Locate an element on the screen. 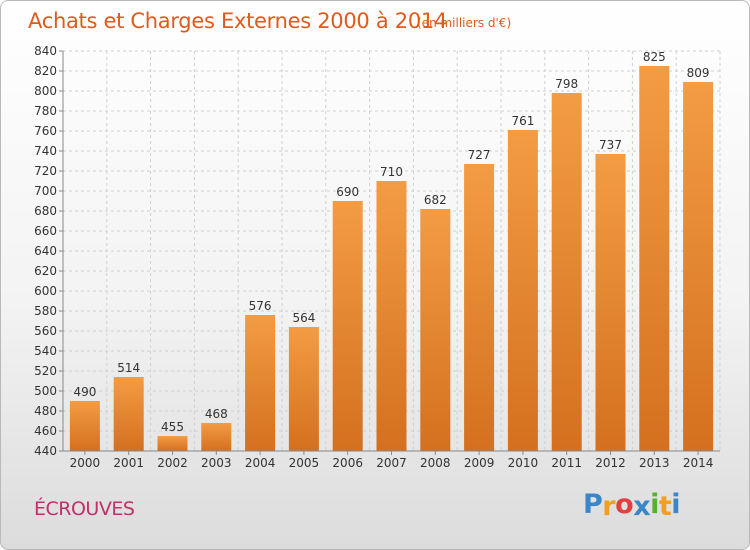  x-tick-label-2012: 2012 is located at coordinates (610, 463).